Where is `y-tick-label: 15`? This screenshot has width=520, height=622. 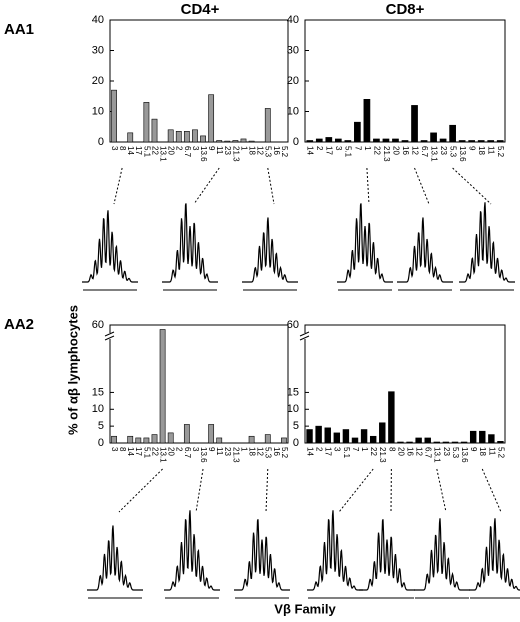 y-tick-label: 15 is located at coordinates (293, 392).